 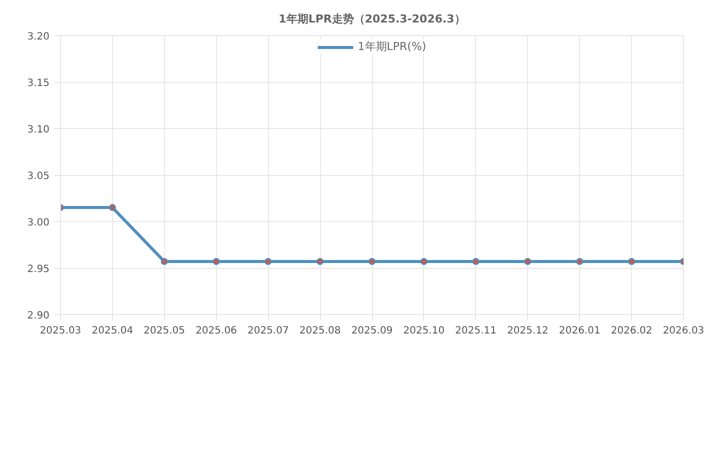 I want to click on y-tick-label: 2.90, so click(x=38, y=316).